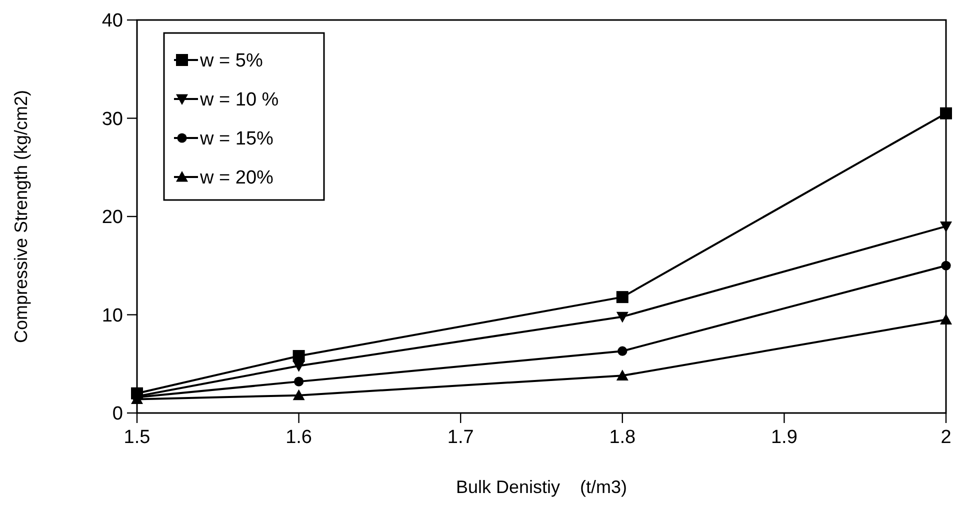 The width and height of the screenshot is (957, 531). Describe the element at coordinates (784, 437) in the screenshot. I see `x-tick-label: 1.9` at that location.